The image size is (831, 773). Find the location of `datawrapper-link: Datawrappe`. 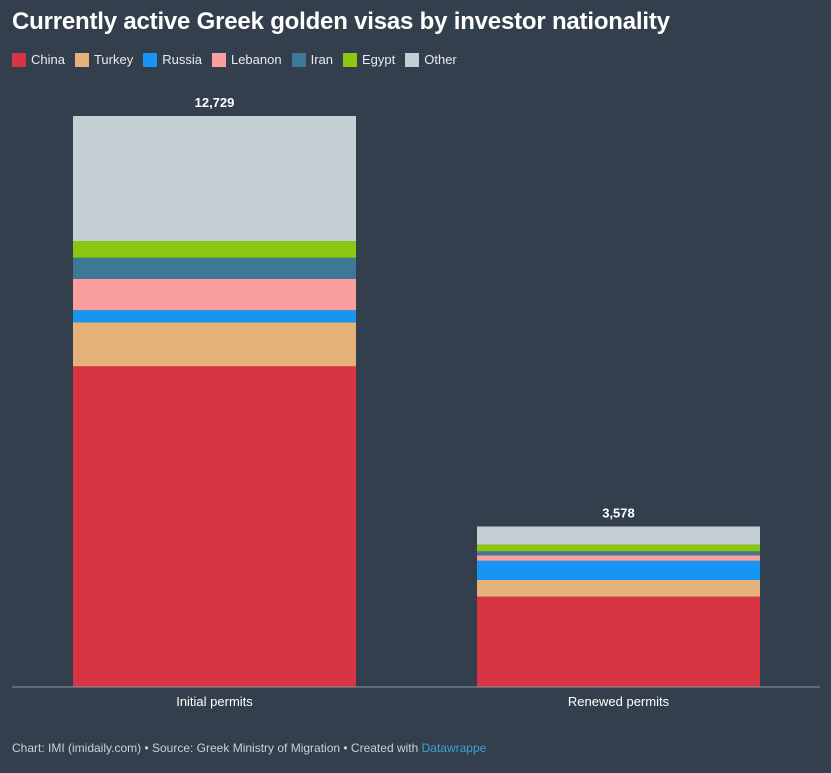

datawrapper-link: Datawrappe is located at coordinates (454, 748).